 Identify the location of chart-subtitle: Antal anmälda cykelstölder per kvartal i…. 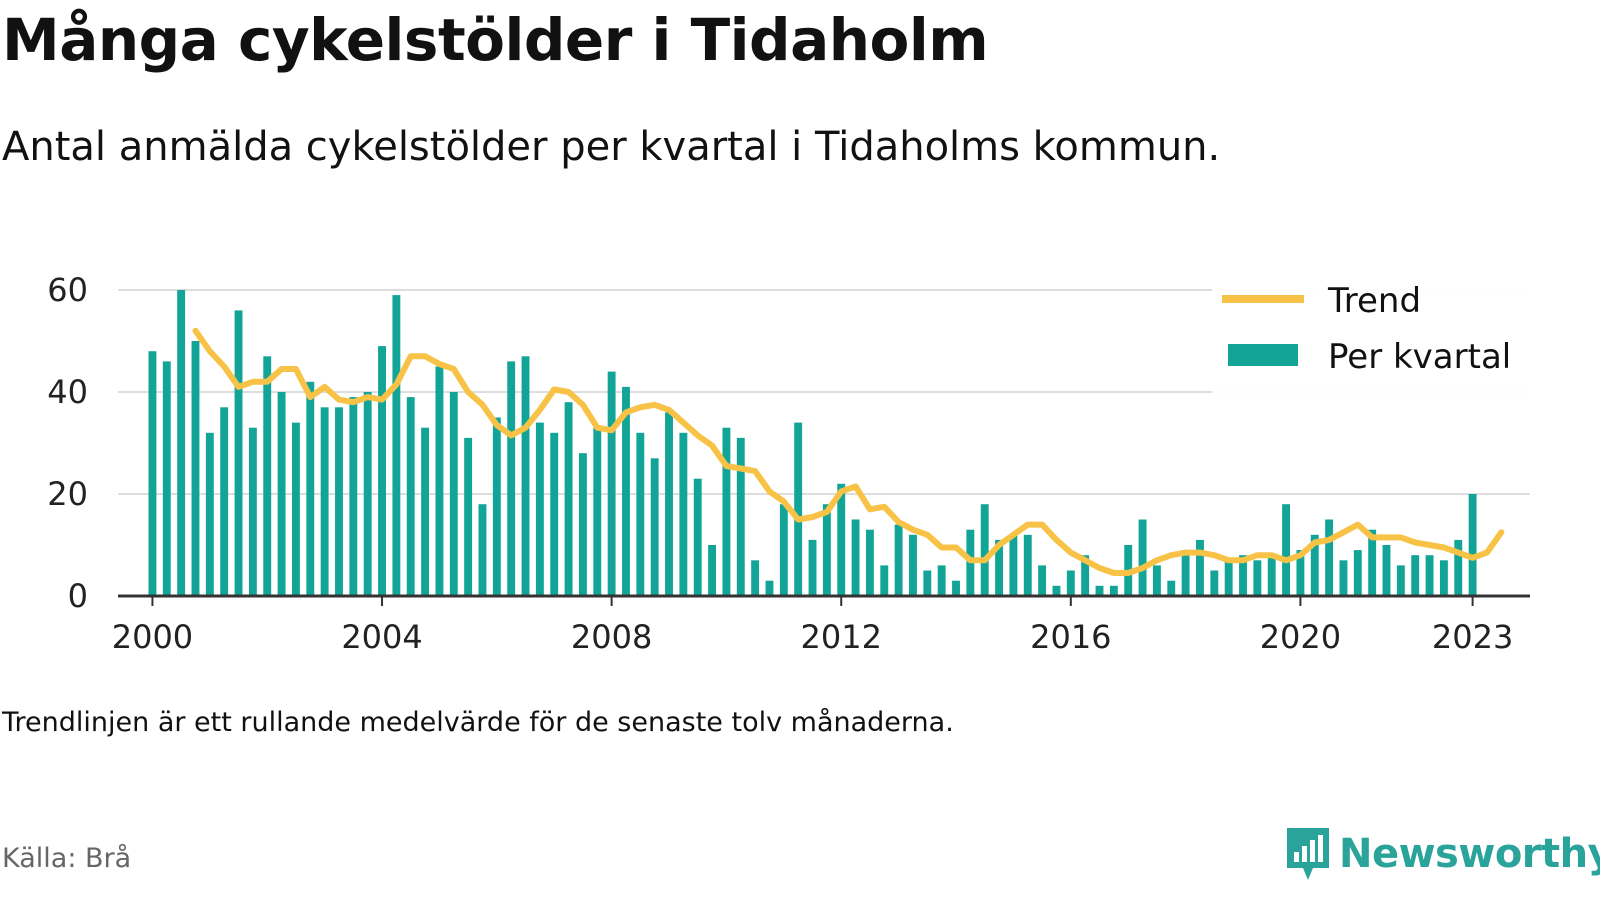
(611, 147).